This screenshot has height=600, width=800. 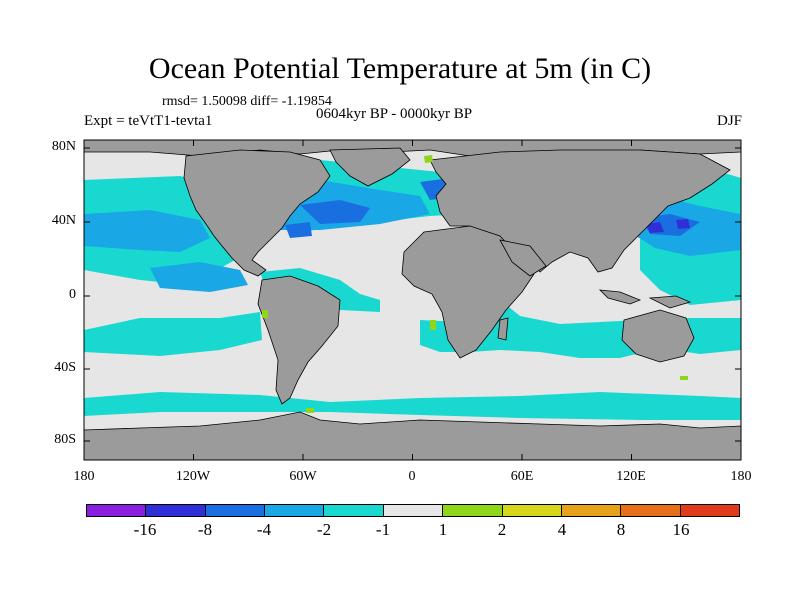 What do you see at coordinates (621, 529) in the screenshot?
I see `colorbar-label: 8` at bounding box center [621, 529].